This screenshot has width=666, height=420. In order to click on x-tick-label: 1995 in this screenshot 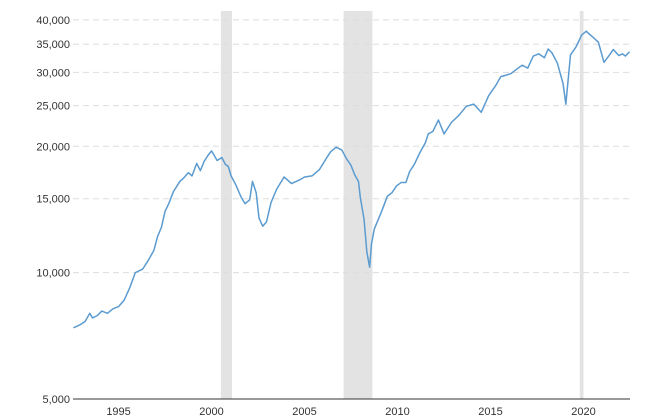, I will do `click(118, 412)`.